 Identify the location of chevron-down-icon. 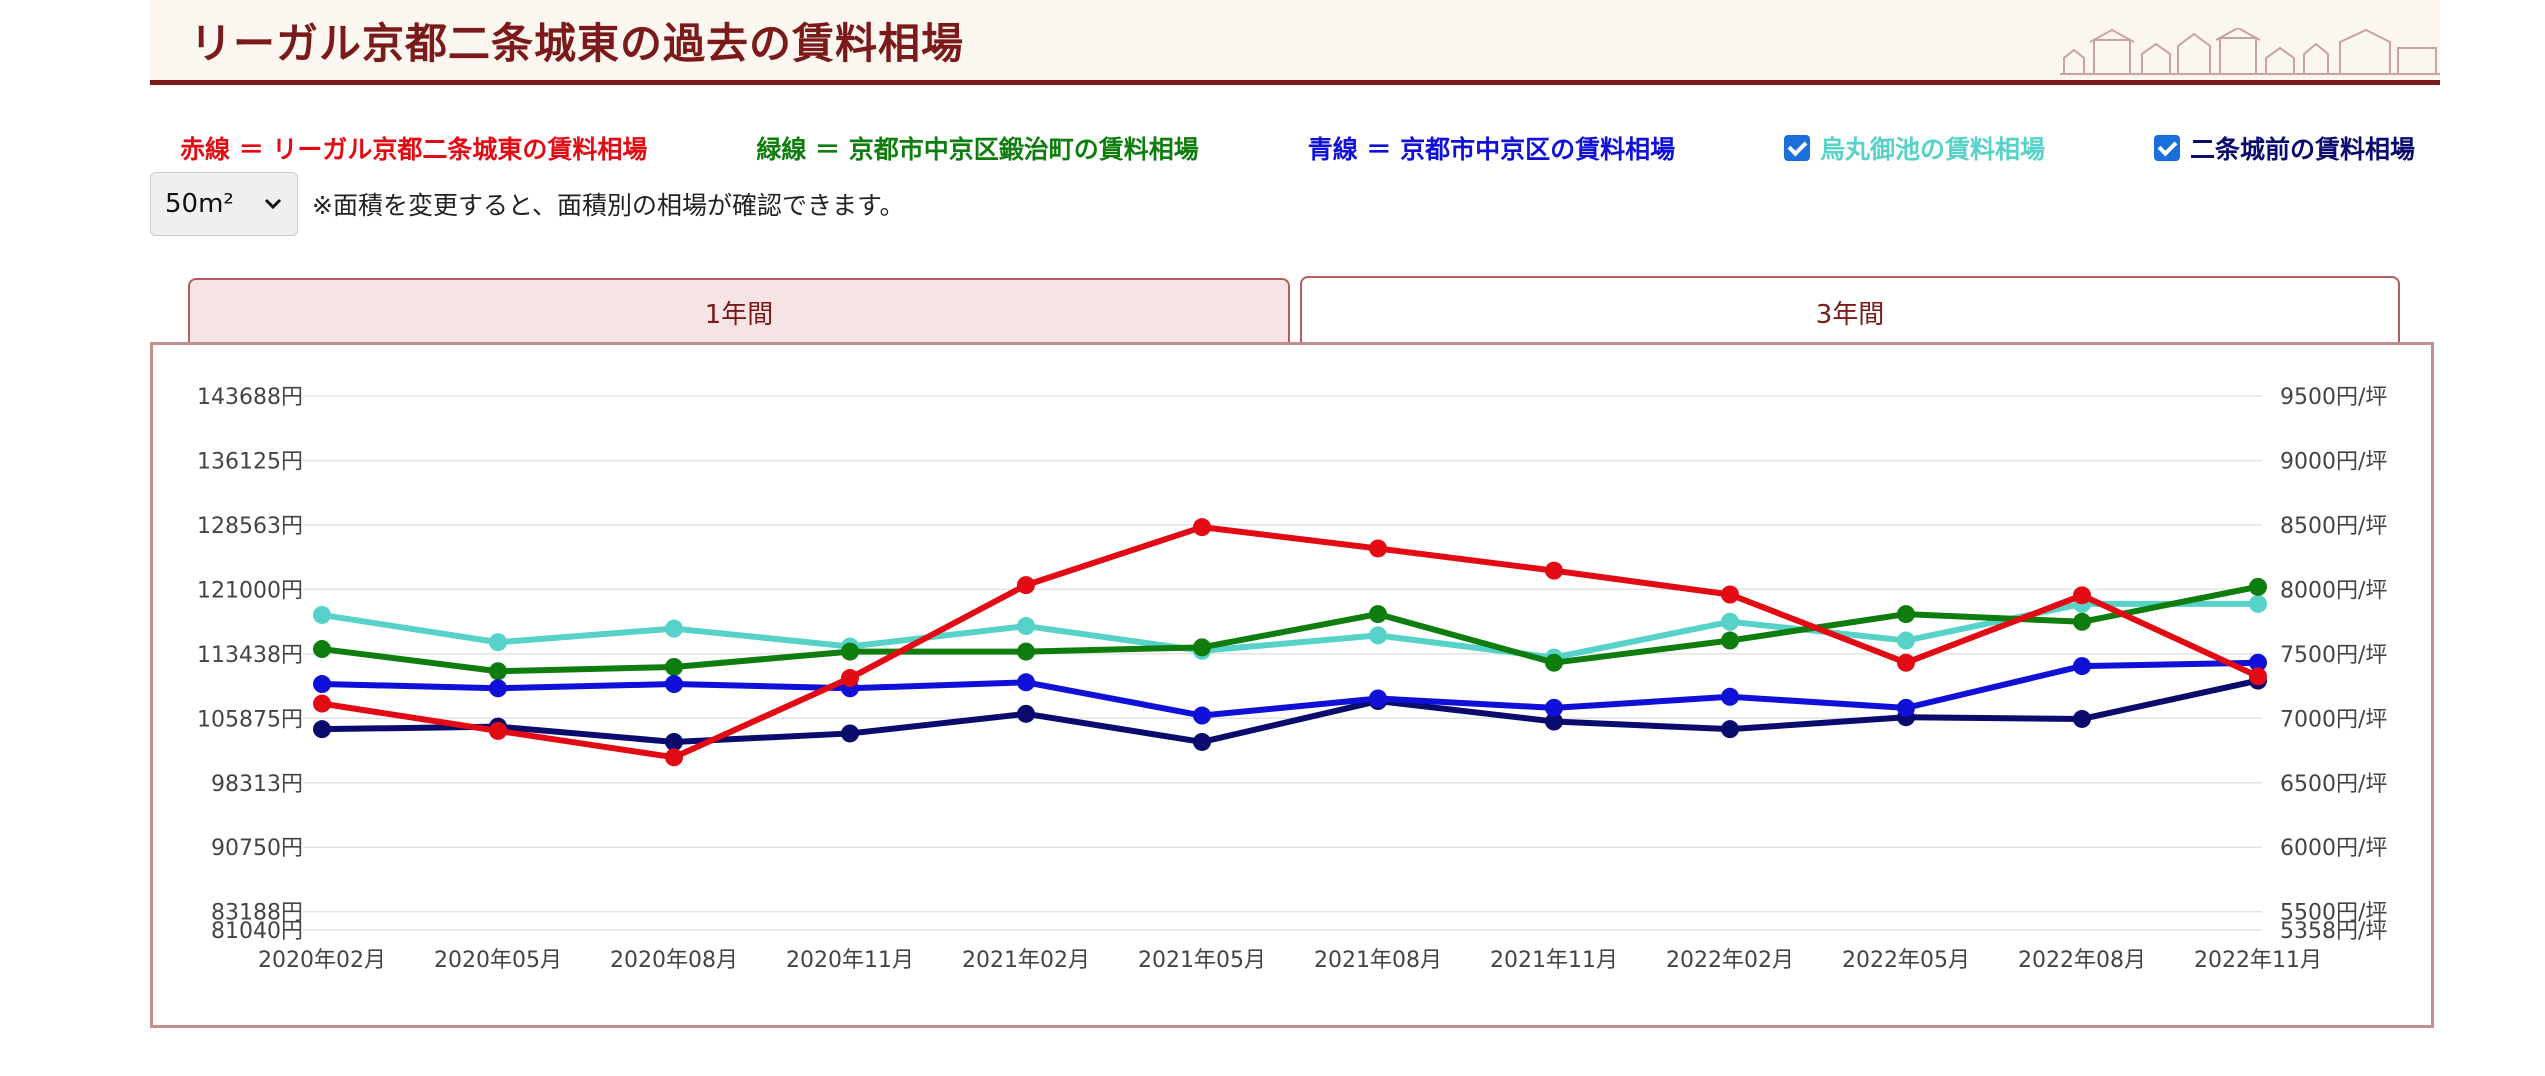
(273, 204).